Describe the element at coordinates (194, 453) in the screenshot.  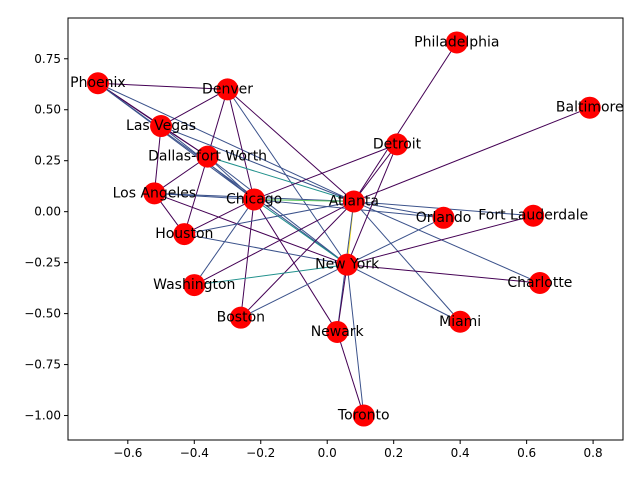
I see `x-tick-label: −0.4` at that location.